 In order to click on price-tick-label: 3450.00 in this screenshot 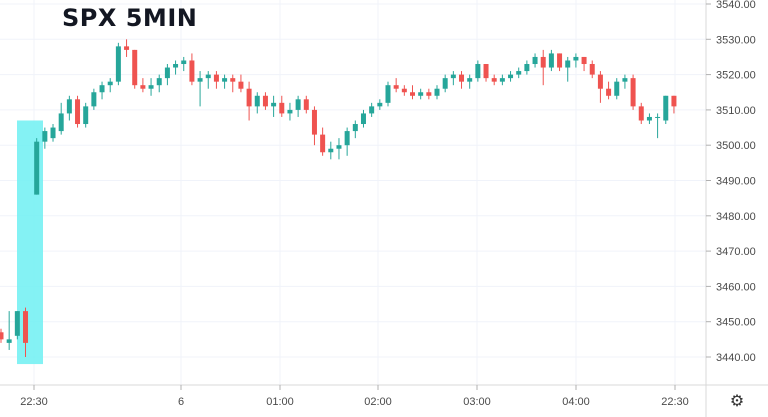, I will do `click(736, 323)`.